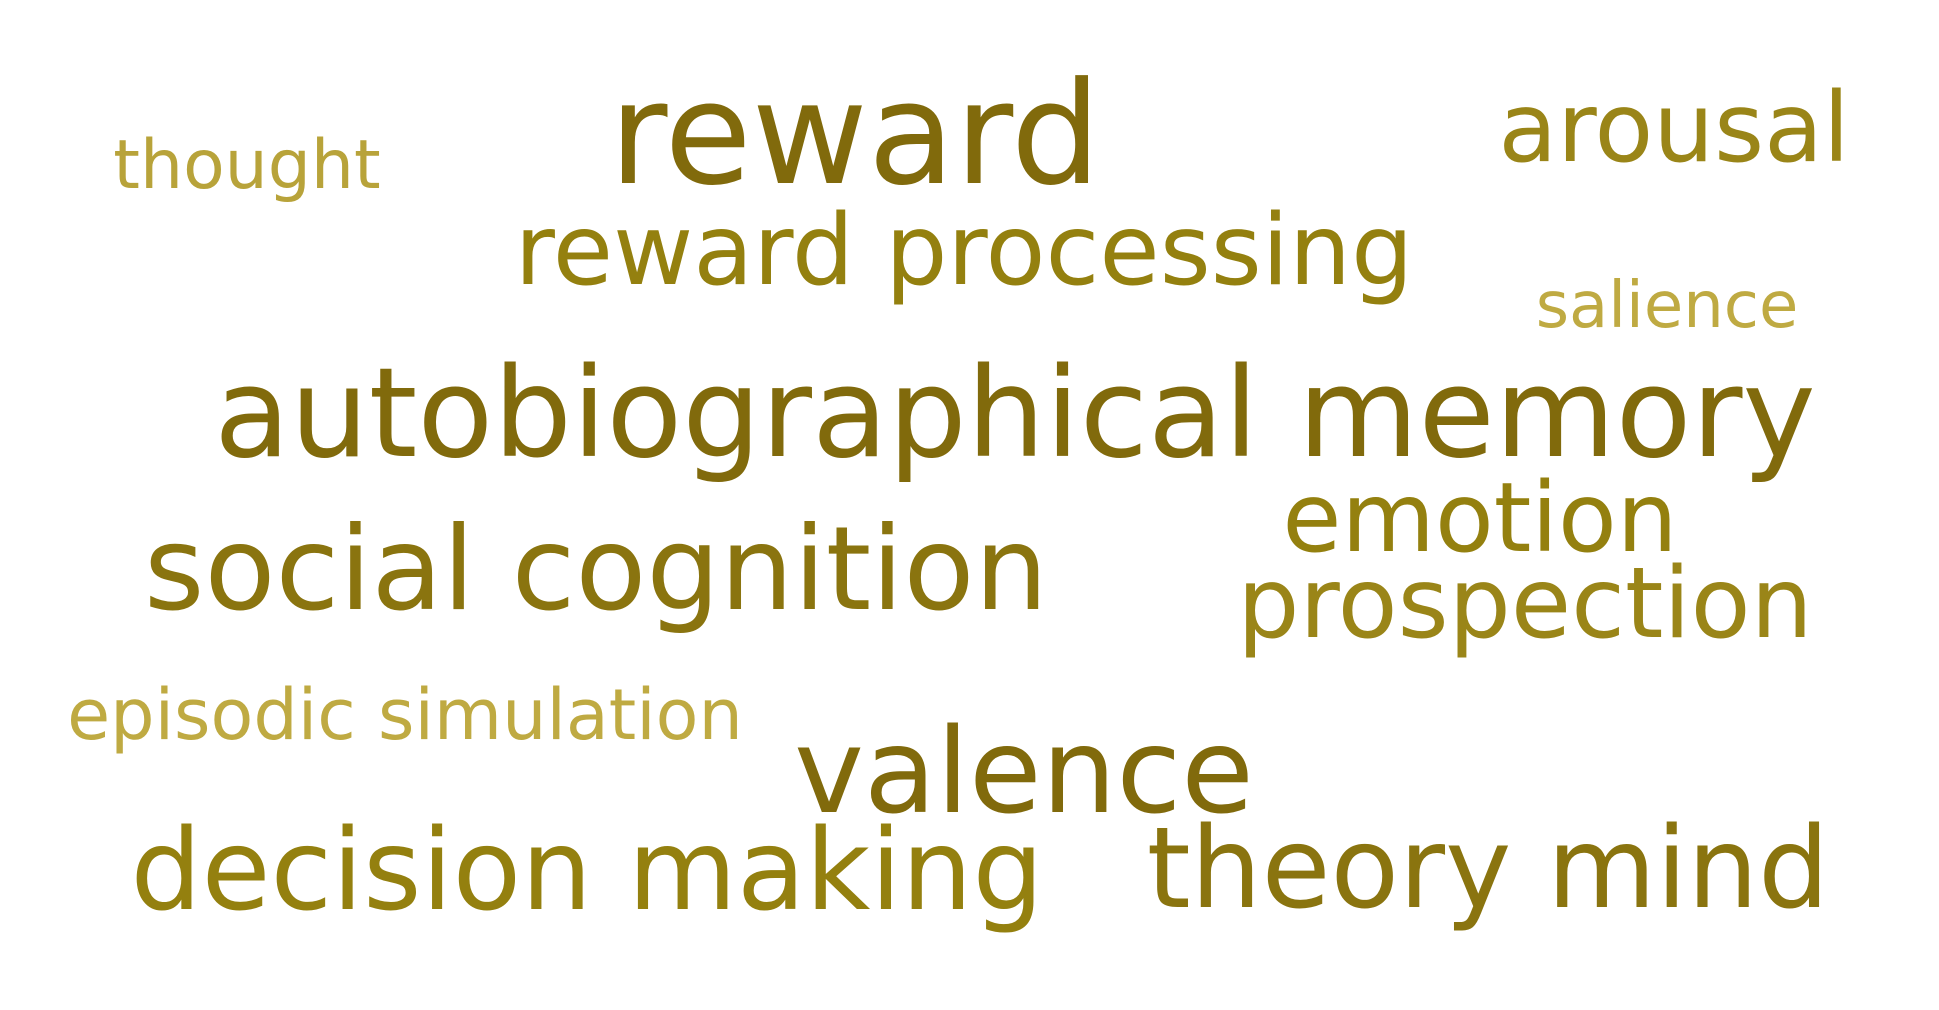  Describe the element at coordinates (1024, 771) in the screenshot. I see `word-valence: valence` at that location.